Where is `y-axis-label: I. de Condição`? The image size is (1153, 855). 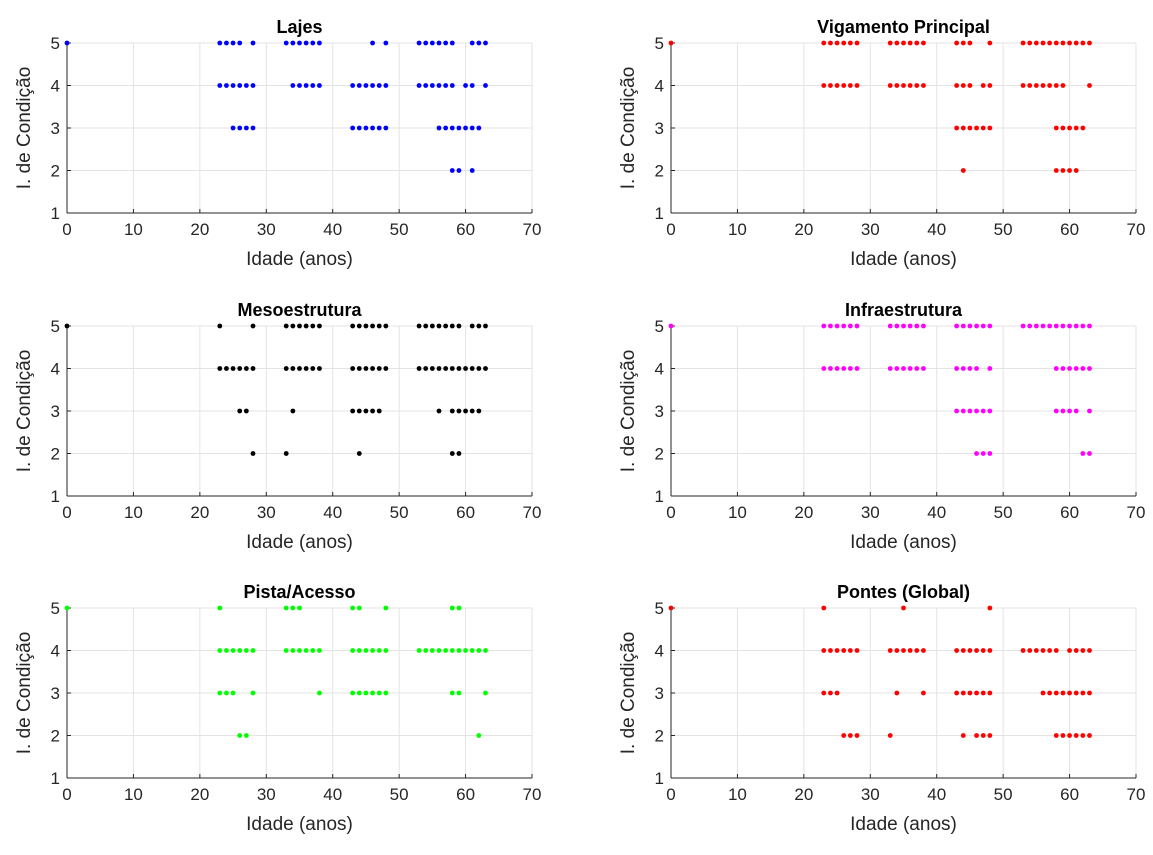 y-axis-label: I. de Condição is located at coordinates (628, 128).